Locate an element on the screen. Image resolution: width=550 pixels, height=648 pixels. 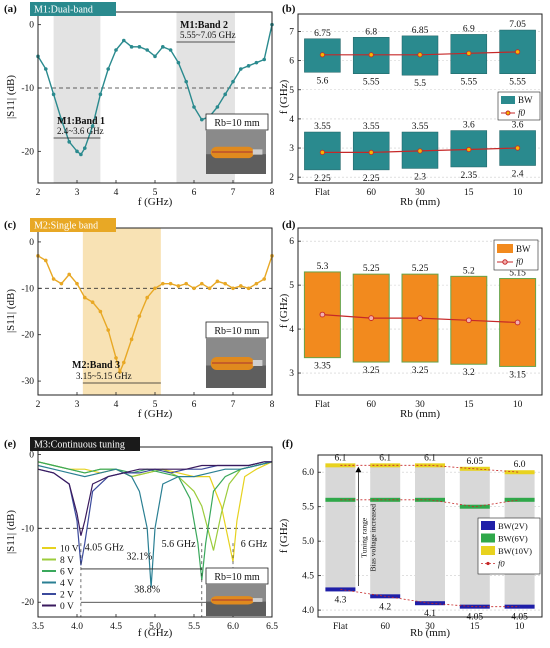
panel-label: (e) is located at coordinates (10, 444).